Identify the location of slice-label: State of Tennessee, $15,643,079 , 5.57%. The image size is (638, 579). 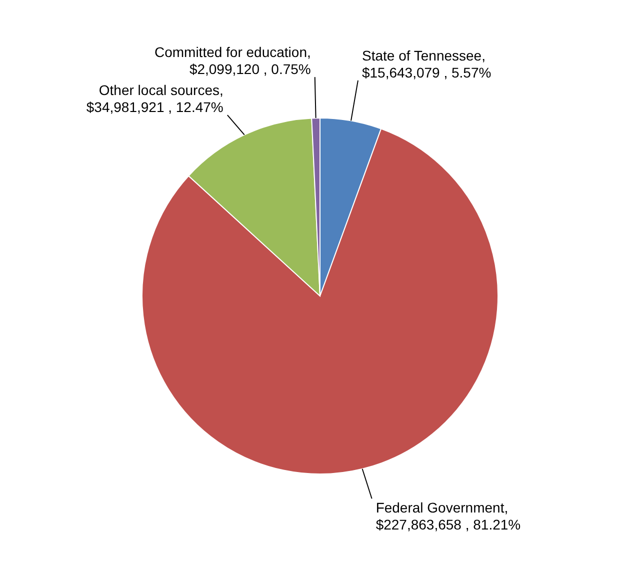
(427, 63).